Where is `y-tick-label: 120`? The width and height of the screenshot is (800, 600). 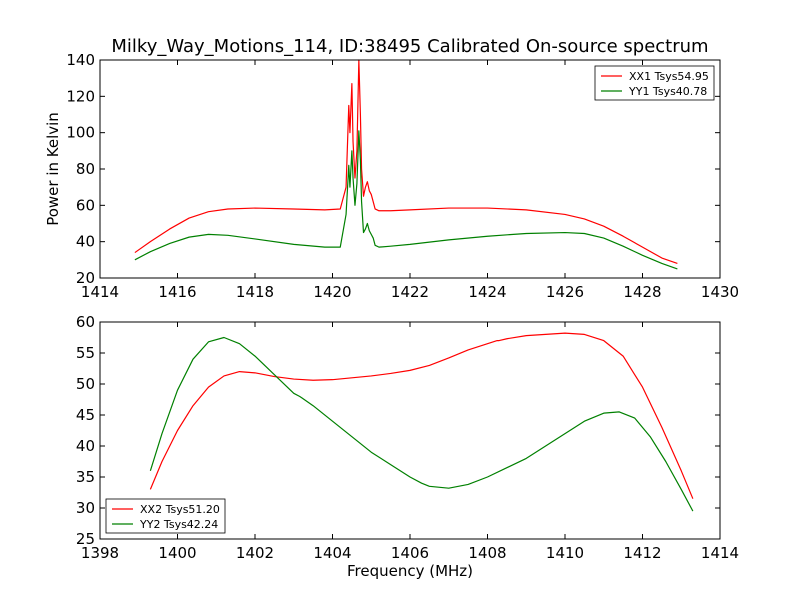 y-tick-label: 120 is located at coordinates (80, 96).